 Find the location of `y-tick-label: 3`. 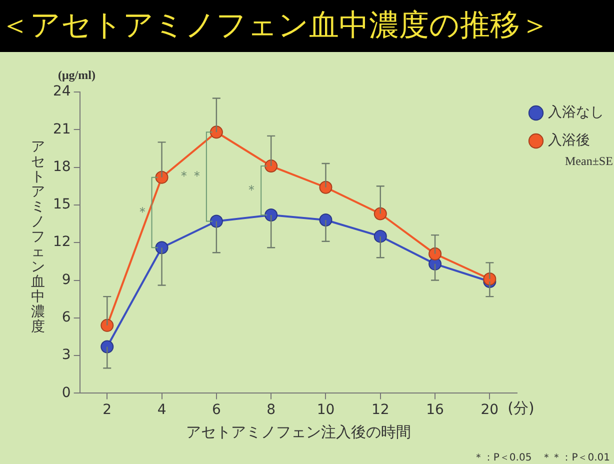

y-tick-label: 3 is located at coordinates (66, 355).